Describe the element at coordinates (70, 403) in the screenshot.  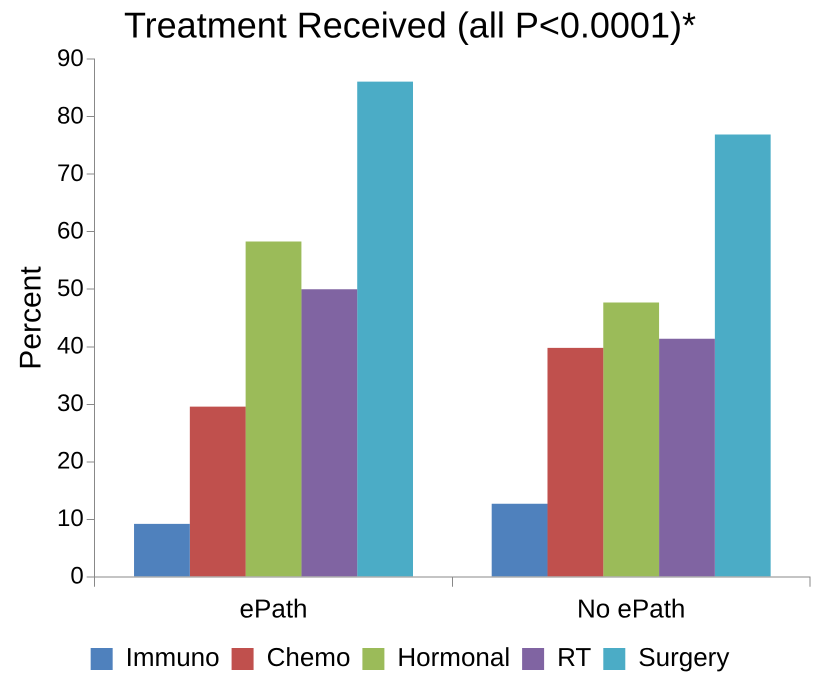
I see `y-tick-label: 30` at that location.